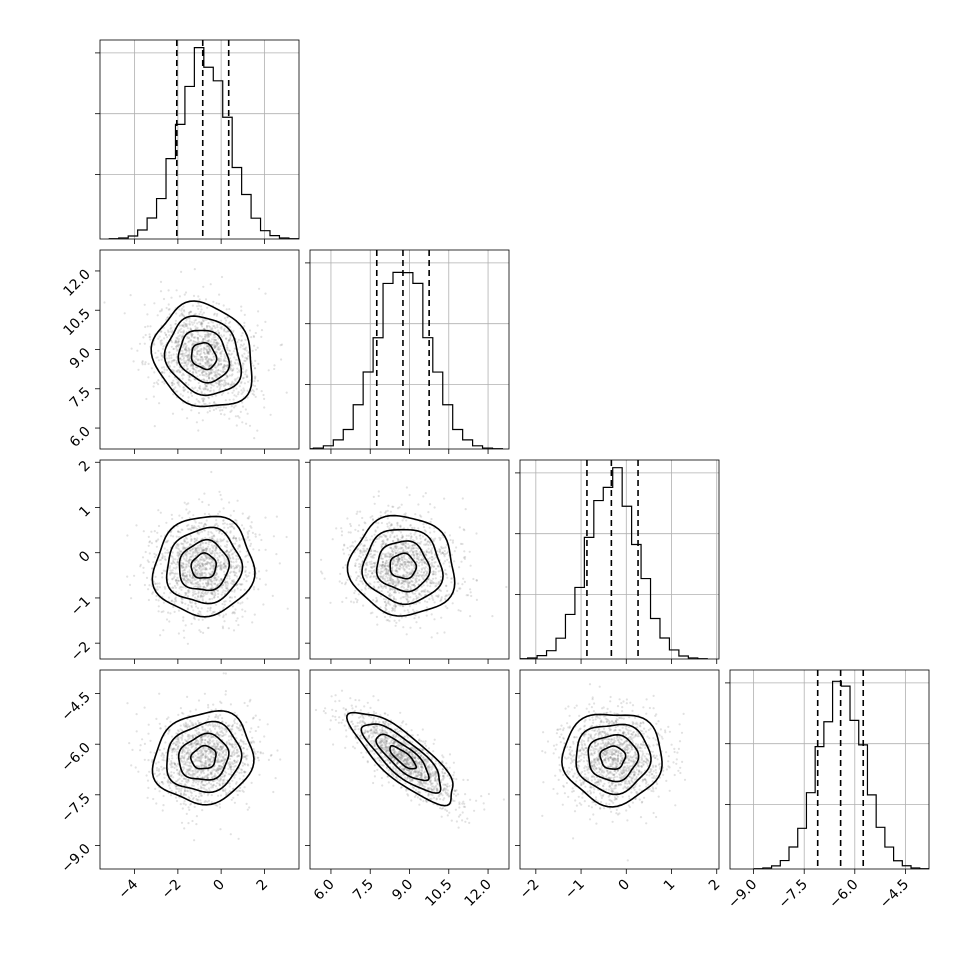 This screenshot has width=970, height=970. I want to click on panel-frame, so click(199, 559).